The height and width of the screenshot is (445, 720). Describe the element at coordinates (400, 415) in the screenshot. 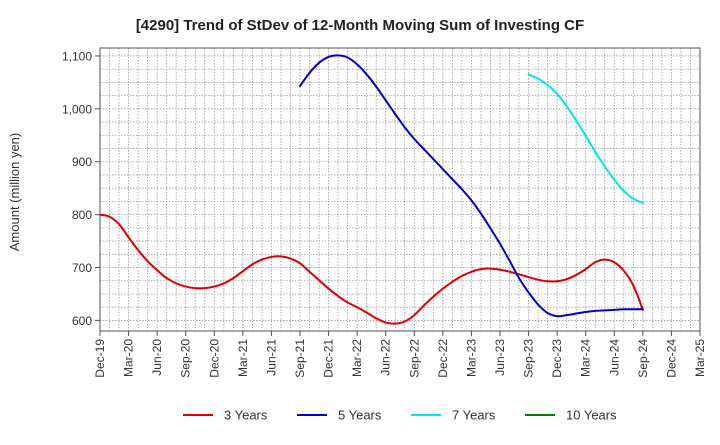

I see `legend: 3 Years 5 Years 7 Years 10 Years` at that location.